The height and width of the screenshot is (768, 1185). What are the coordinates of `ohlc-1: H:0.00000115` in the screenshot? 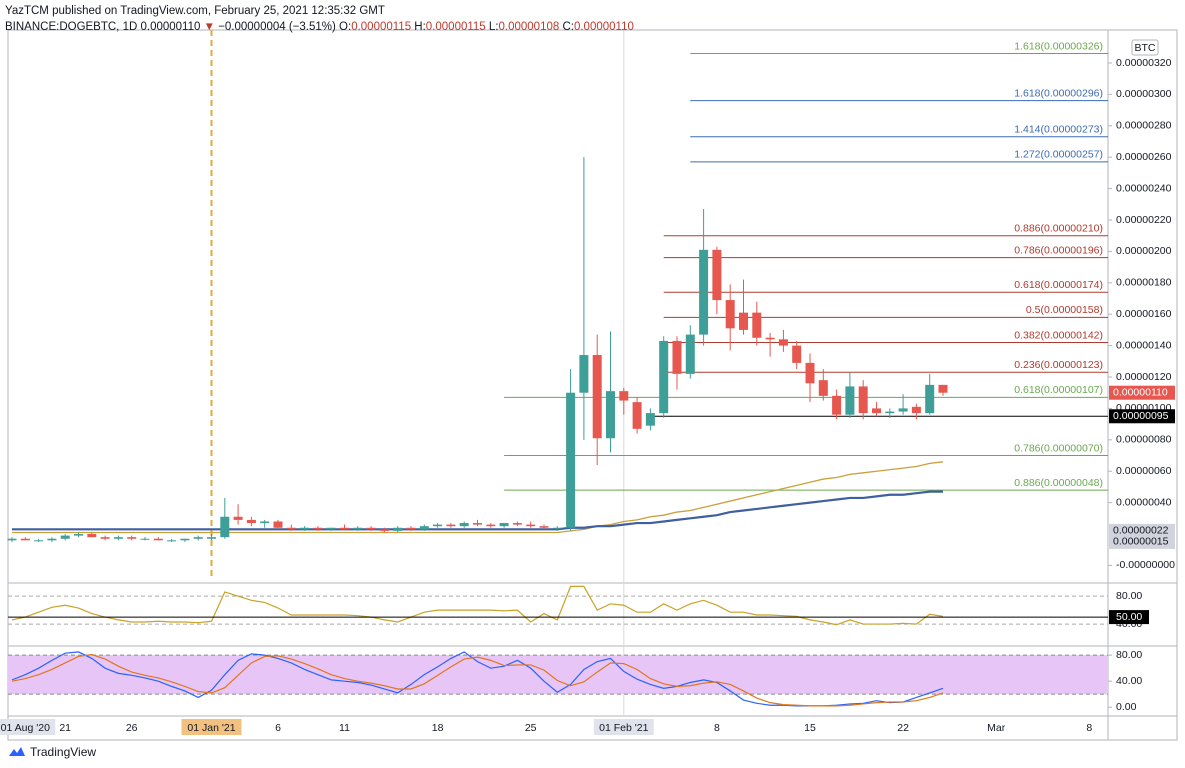 It's located at (449, 27).